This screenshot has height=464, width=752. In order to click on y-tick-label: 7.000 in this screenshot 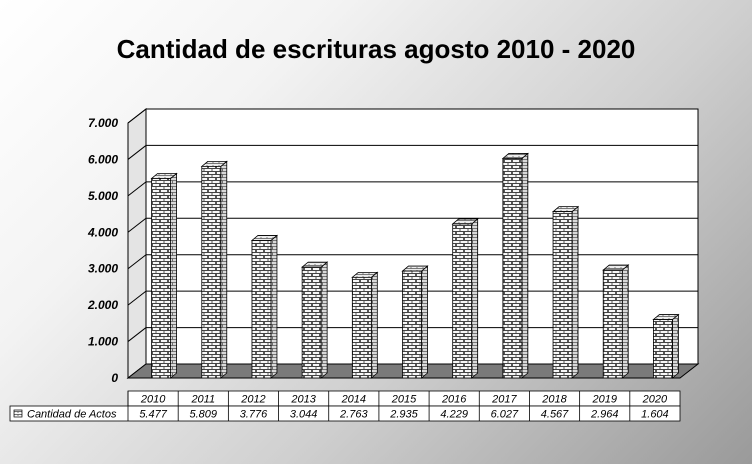, I will do `click(103, 123)`.